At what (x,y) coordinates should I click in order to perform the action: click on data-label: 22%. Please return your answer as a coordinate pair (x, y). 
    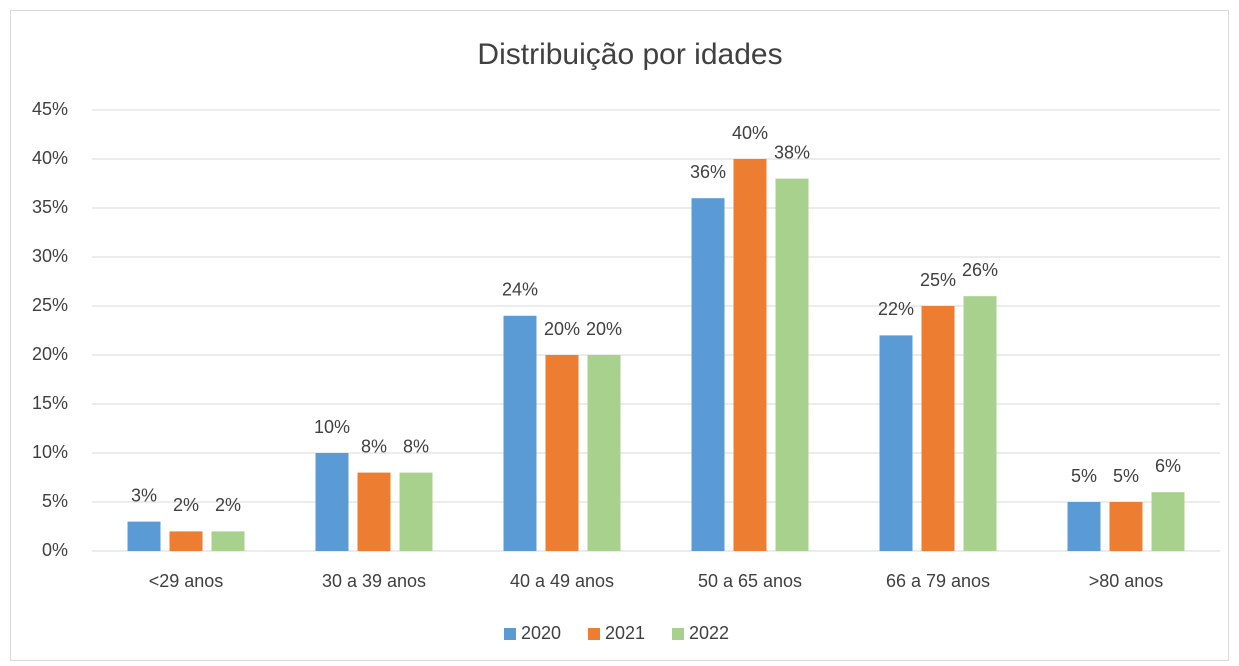
    Looking at the image, I should click on (896, 309).